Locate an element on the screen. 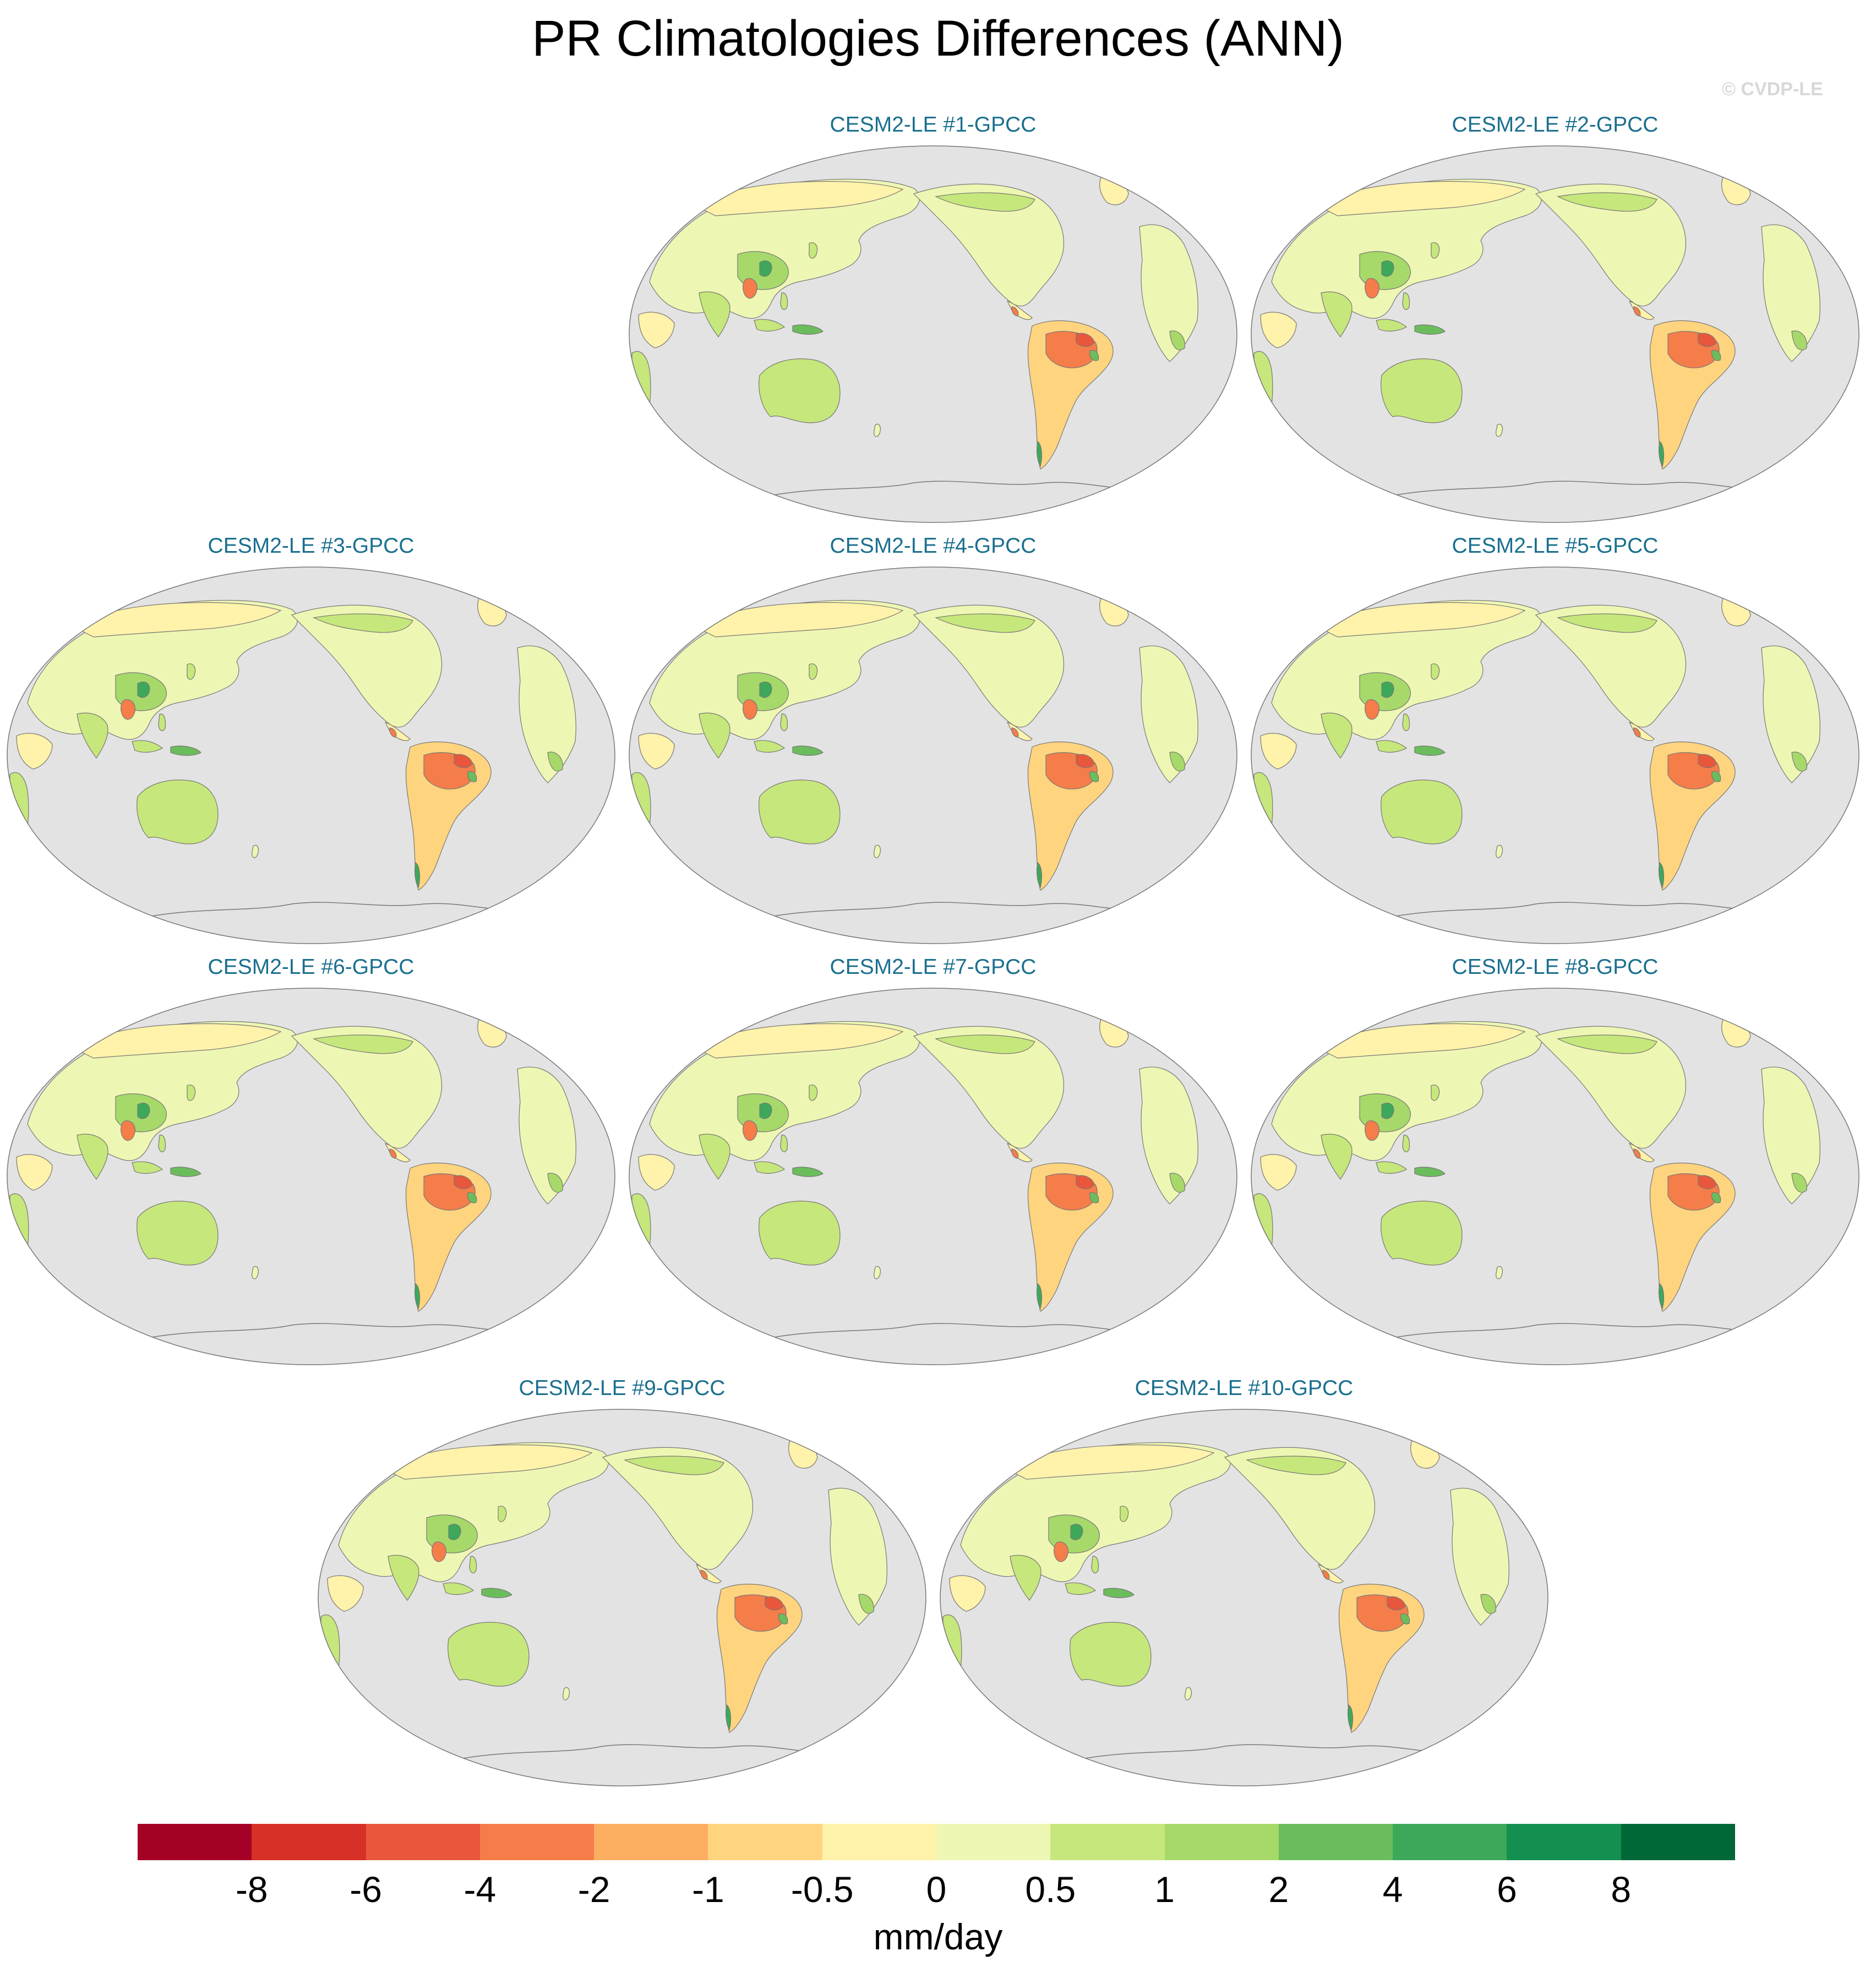 The height and width of the screenshot is (1978, 1876). colorbar-tick-label: -1 is located at coordinates (708, 1889).